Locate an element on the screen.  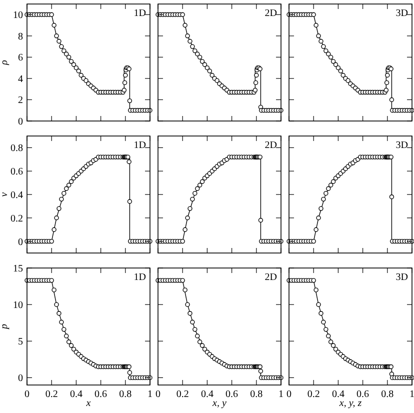
y-tick-label: 15 is located at coordinates (18, 269).